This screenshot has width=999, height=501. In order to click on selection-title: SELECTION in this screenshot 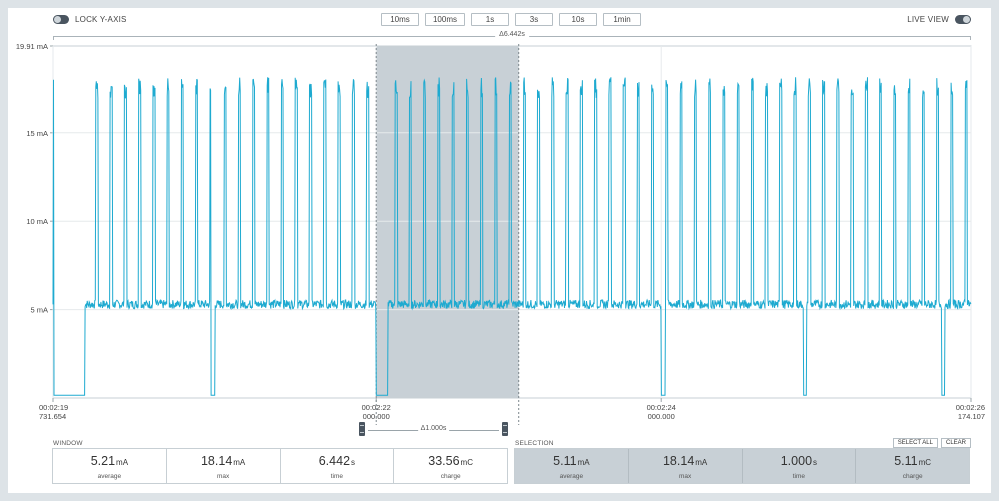, I will do `click(534, 443)`.